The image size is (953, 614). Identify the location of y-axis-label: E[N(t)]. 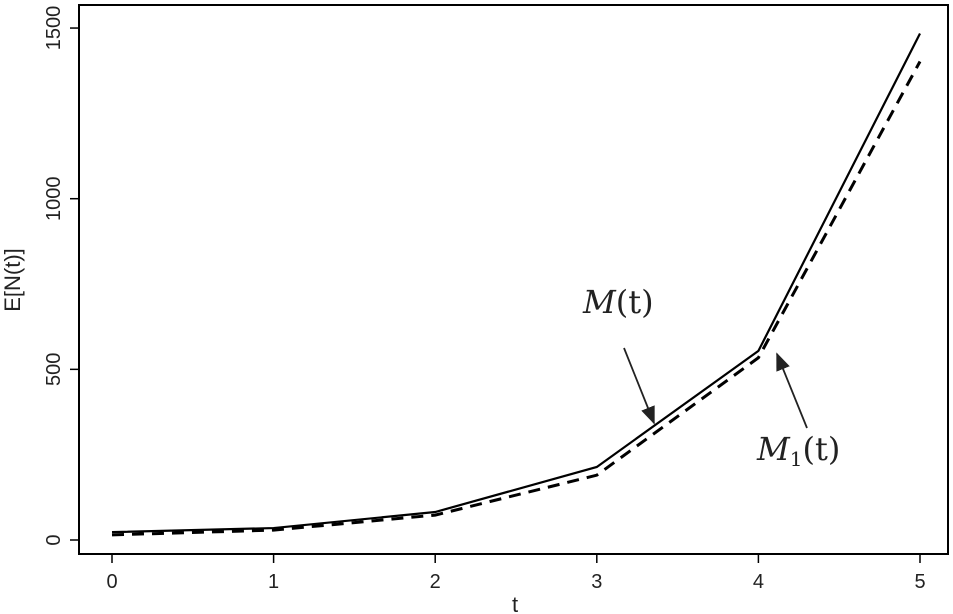
(12, 280).